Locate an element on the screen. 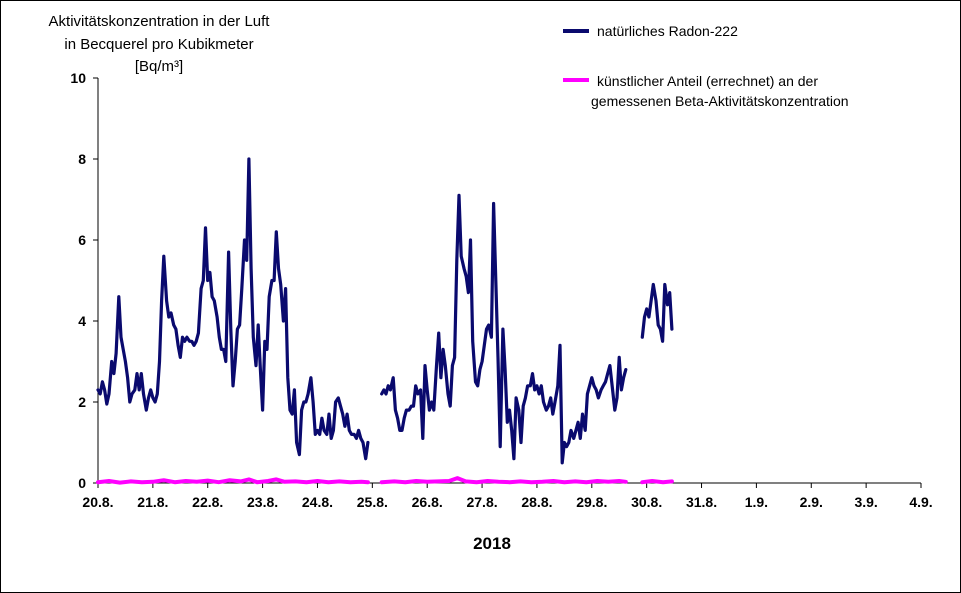 The width and height of the screenshot is (961, 593). x-tick-label: 30.8. is located at coordinates (646, 502).